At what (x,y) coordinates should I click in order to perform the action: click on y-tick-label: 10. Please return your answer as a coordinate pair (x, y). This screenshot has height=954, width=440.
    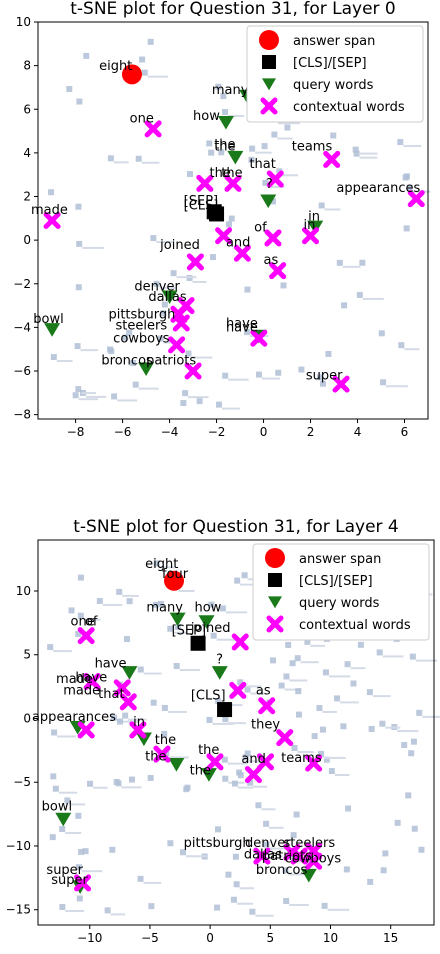
    Looking at the image, I should click on (23, 591).